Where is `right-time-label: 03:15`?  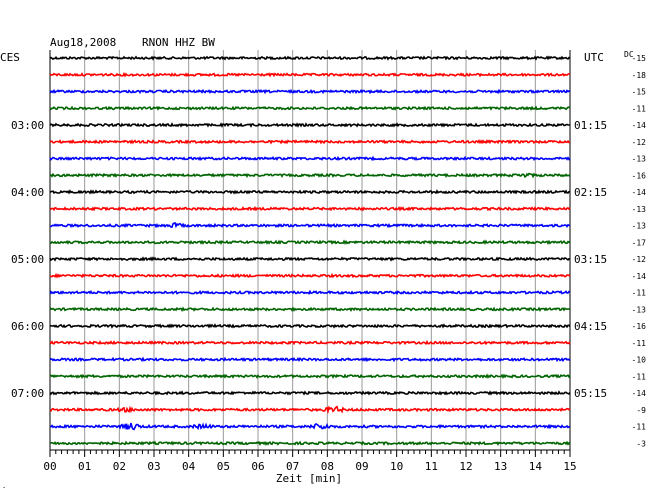
right-time-label: 03:15 is located at coordinates (590, 259).